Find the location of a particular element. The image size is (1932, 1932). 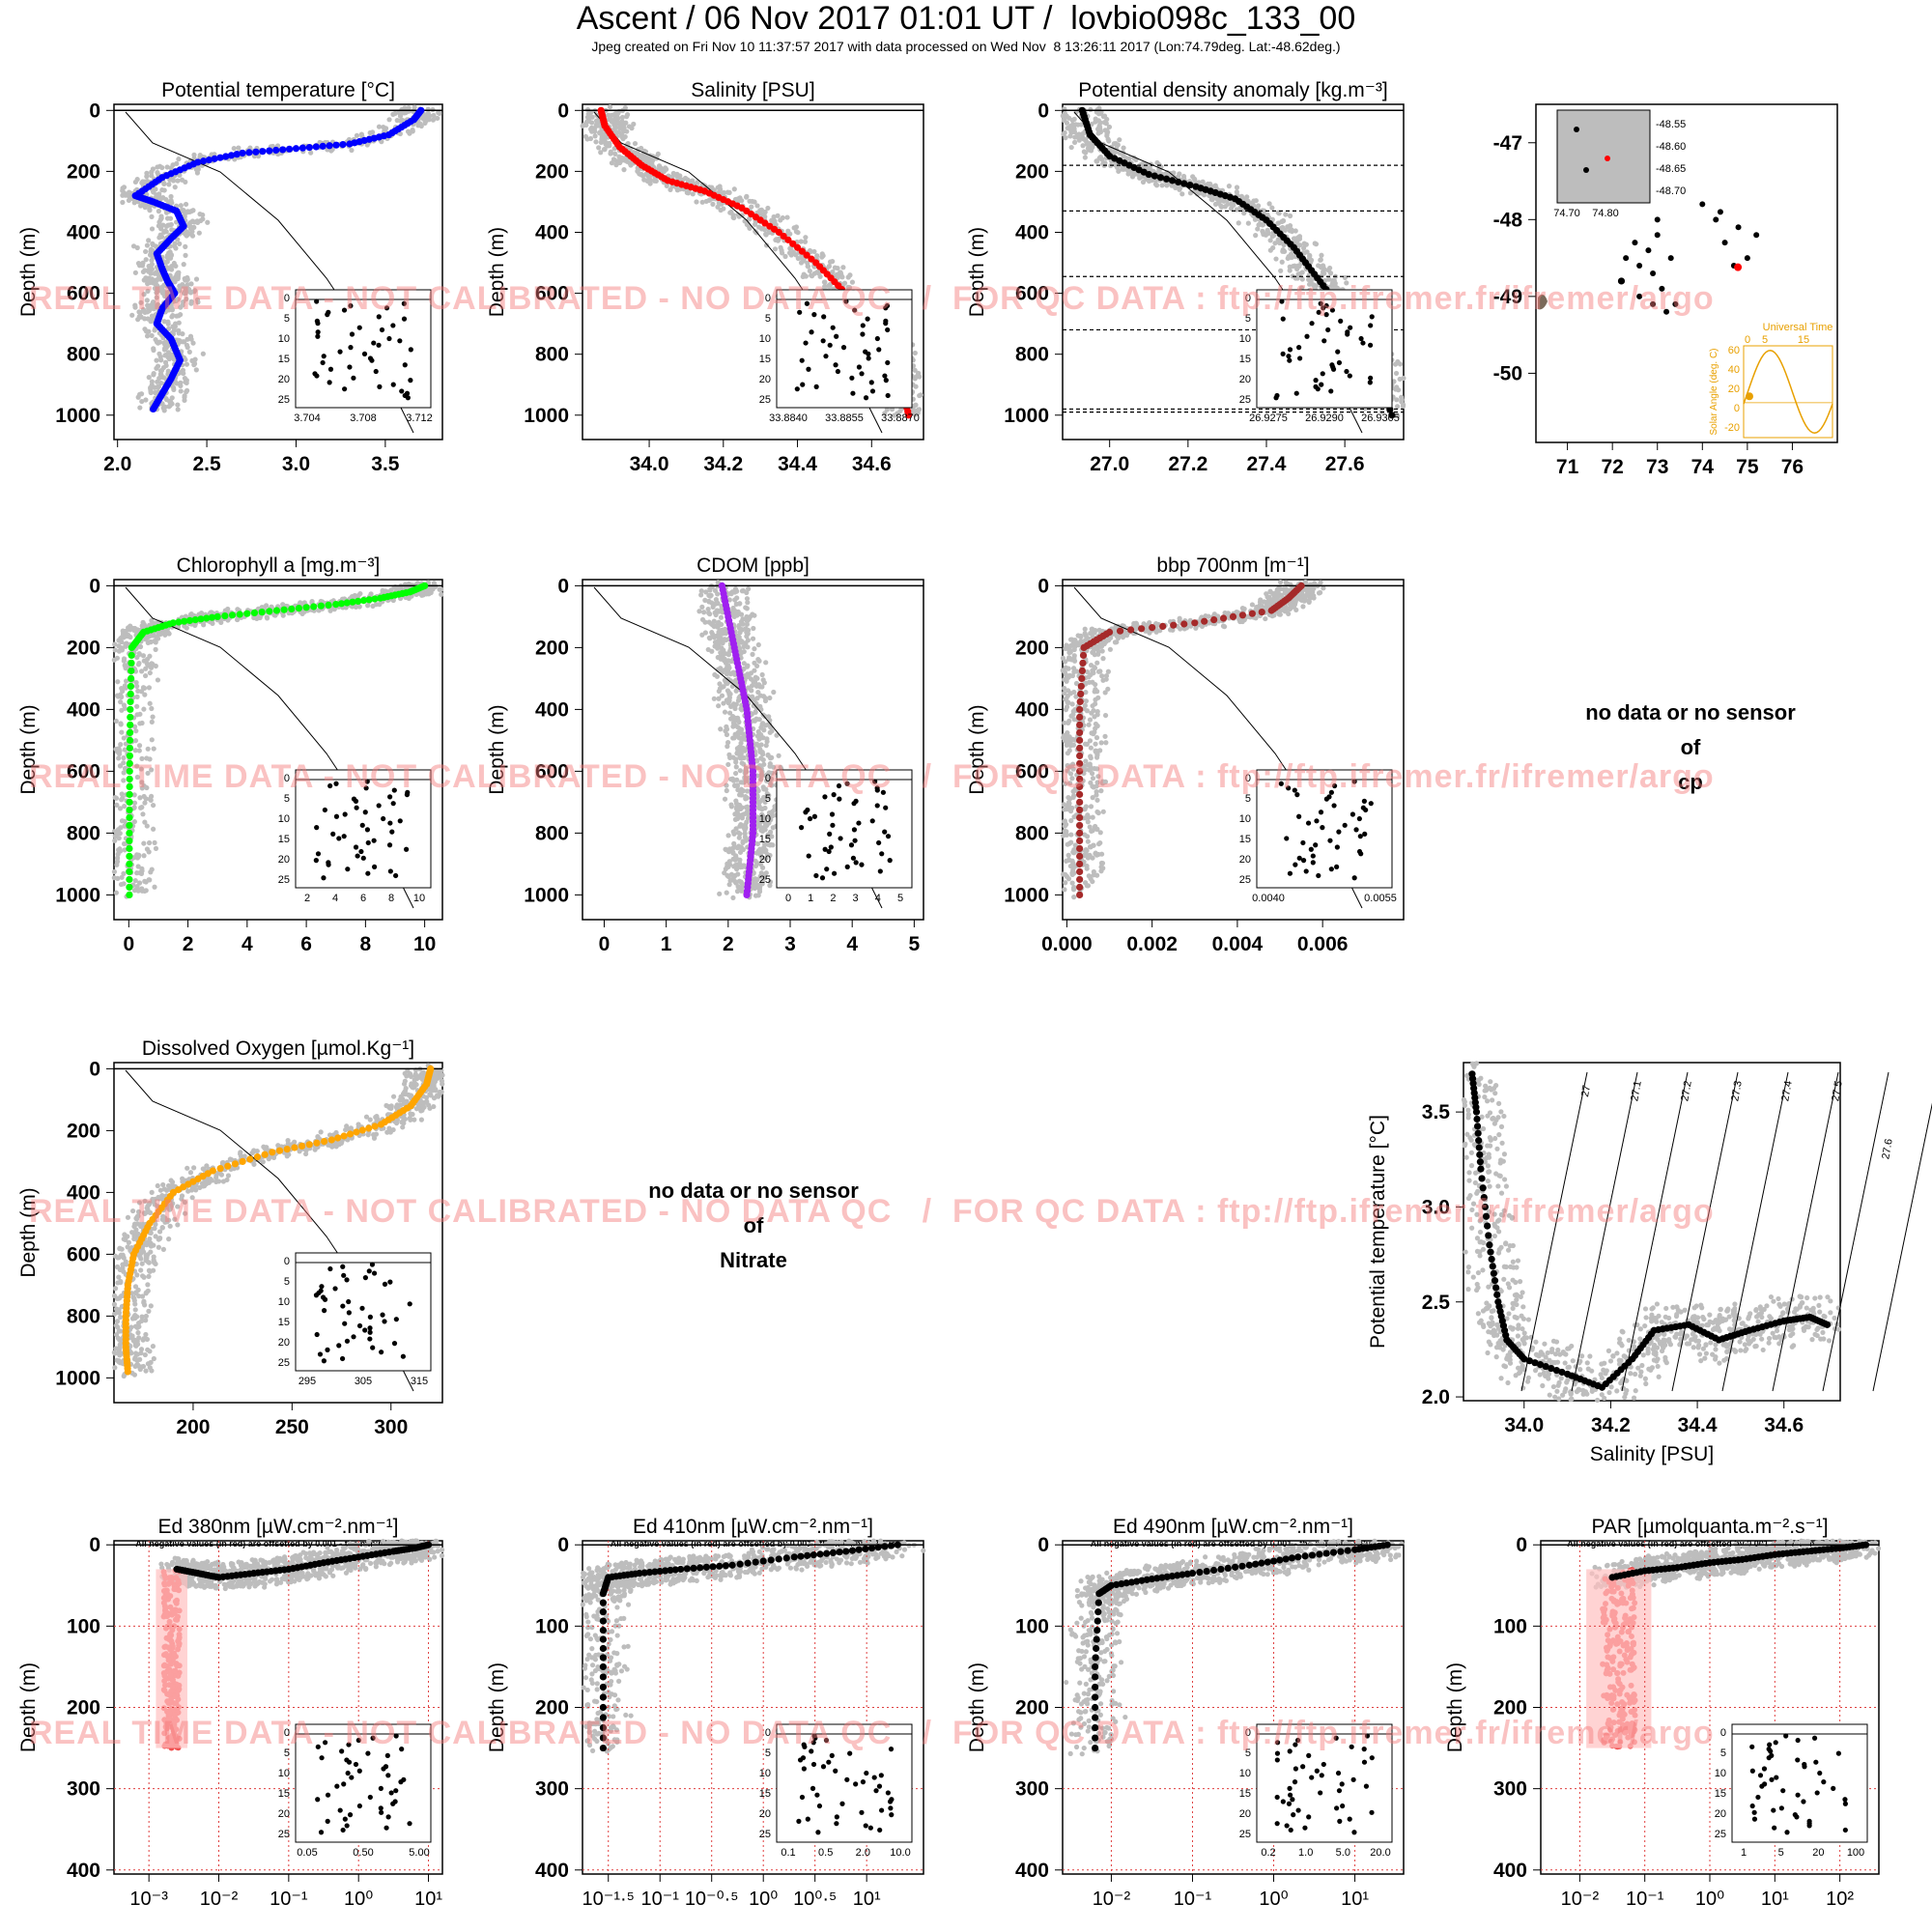

inset-x-label: 26.9305 is located at coordinates (1380, 418).